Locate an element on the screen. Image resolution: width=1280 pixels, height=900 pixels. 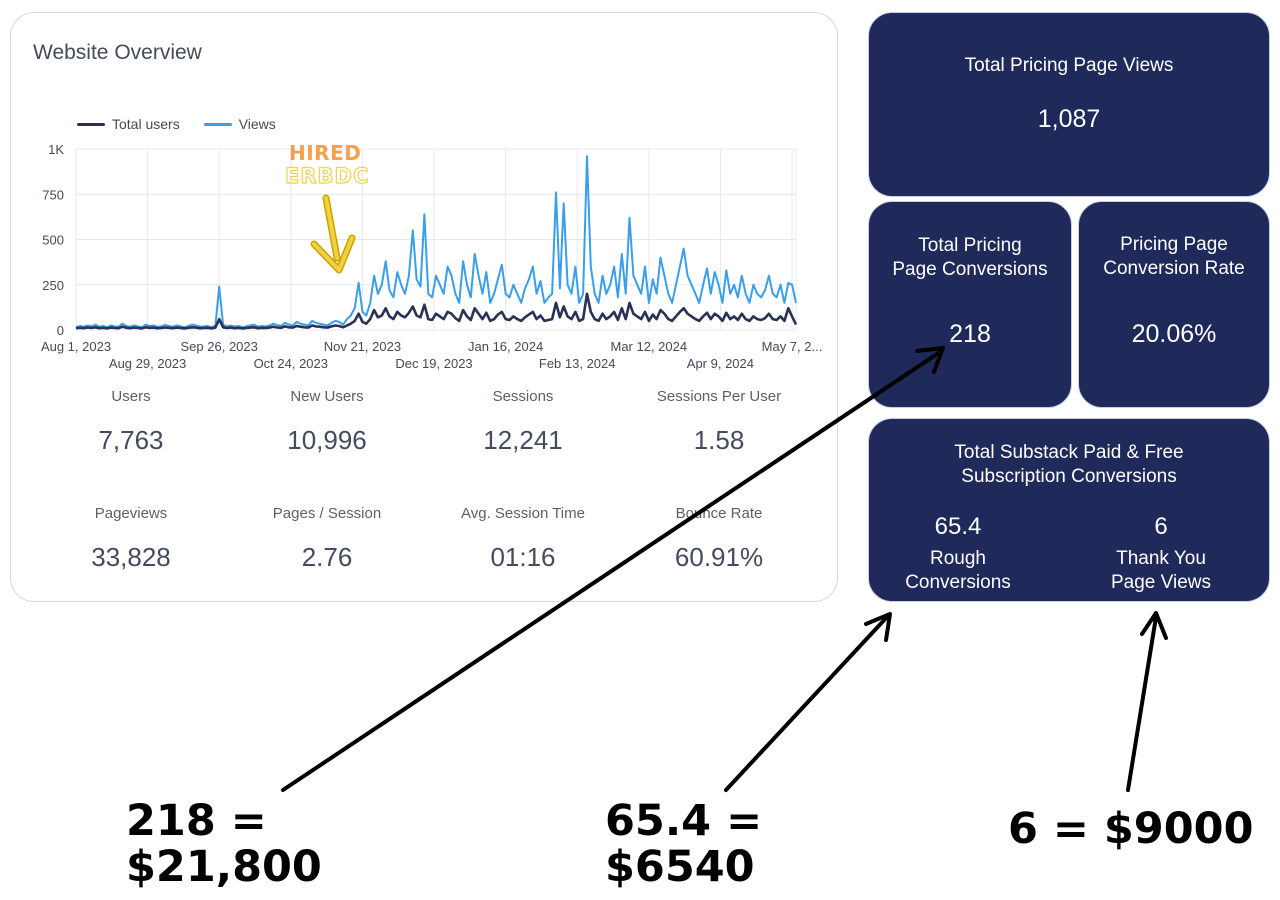
legend-swatch-total-users is located at coordinates (91, 124).